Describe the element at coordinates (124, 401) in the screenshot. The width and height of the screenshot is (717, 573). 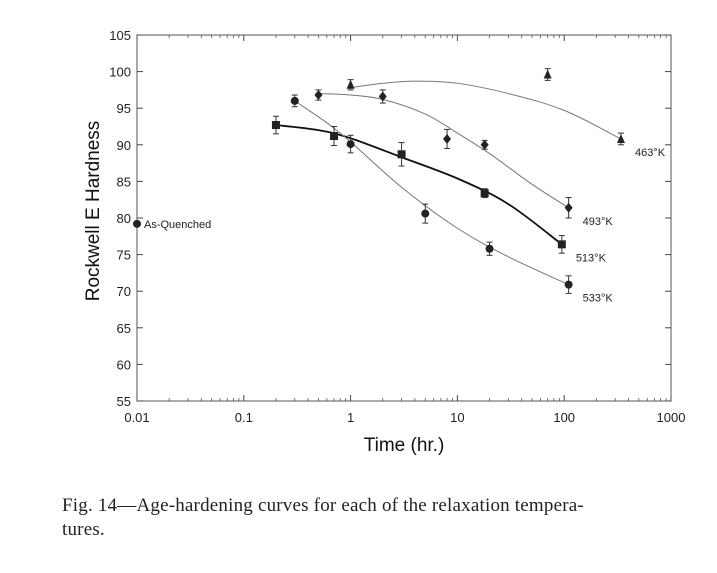
I see `y-tick-label: 55` at that location.